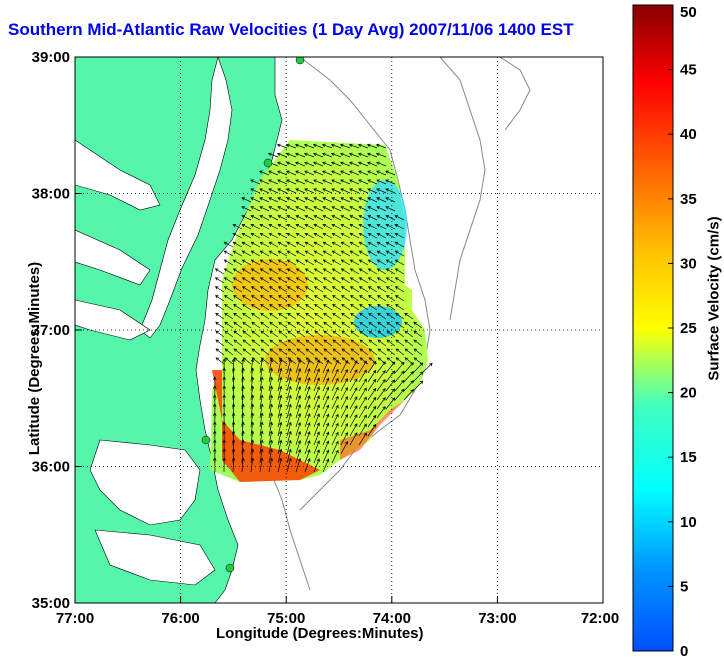 The height and width of the screenshot is (659, 724). I want to click on station-marker, so click(268, 163).